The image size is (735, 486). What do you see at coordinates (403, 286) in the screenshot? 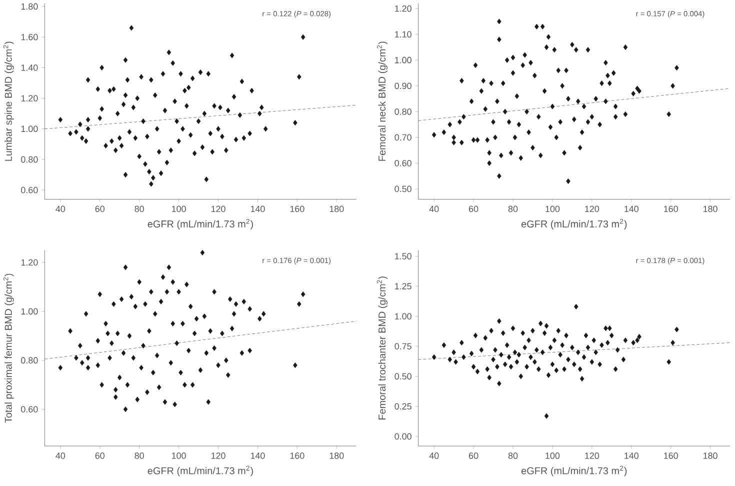
I see `y-tick-label: 1.25` at bounding box center [403, 286].